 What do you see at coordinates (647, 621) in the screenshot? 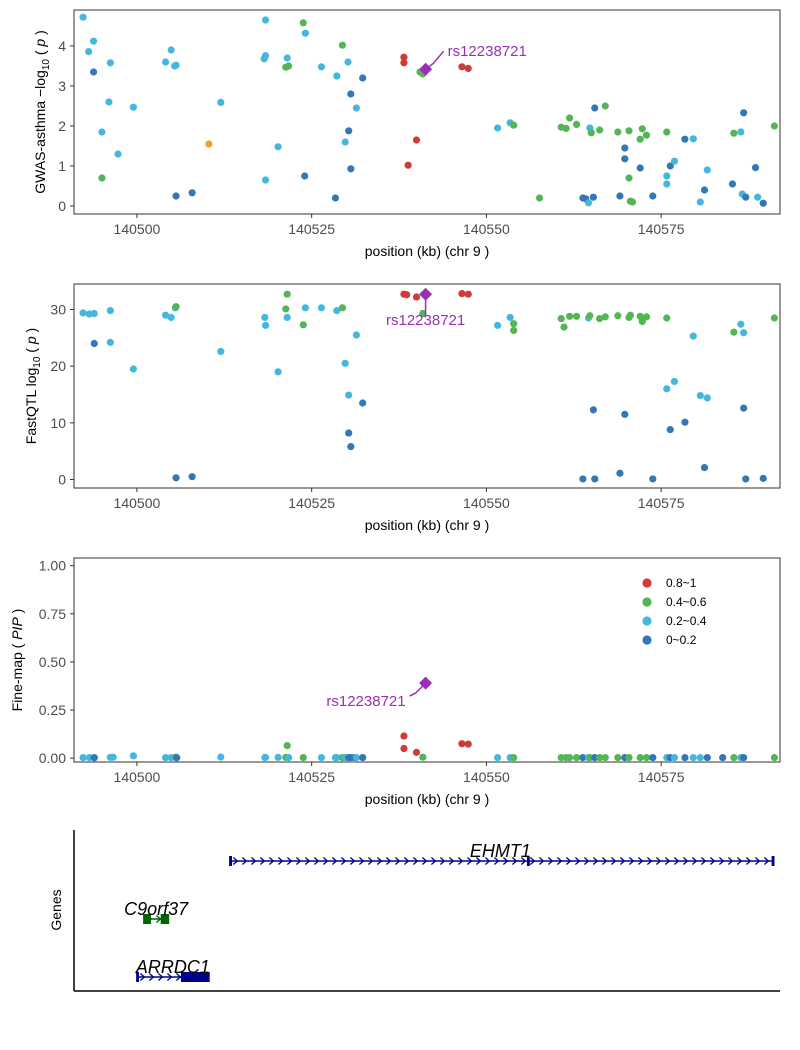
I see `legend-swatch` at bounding box center [647, 621].